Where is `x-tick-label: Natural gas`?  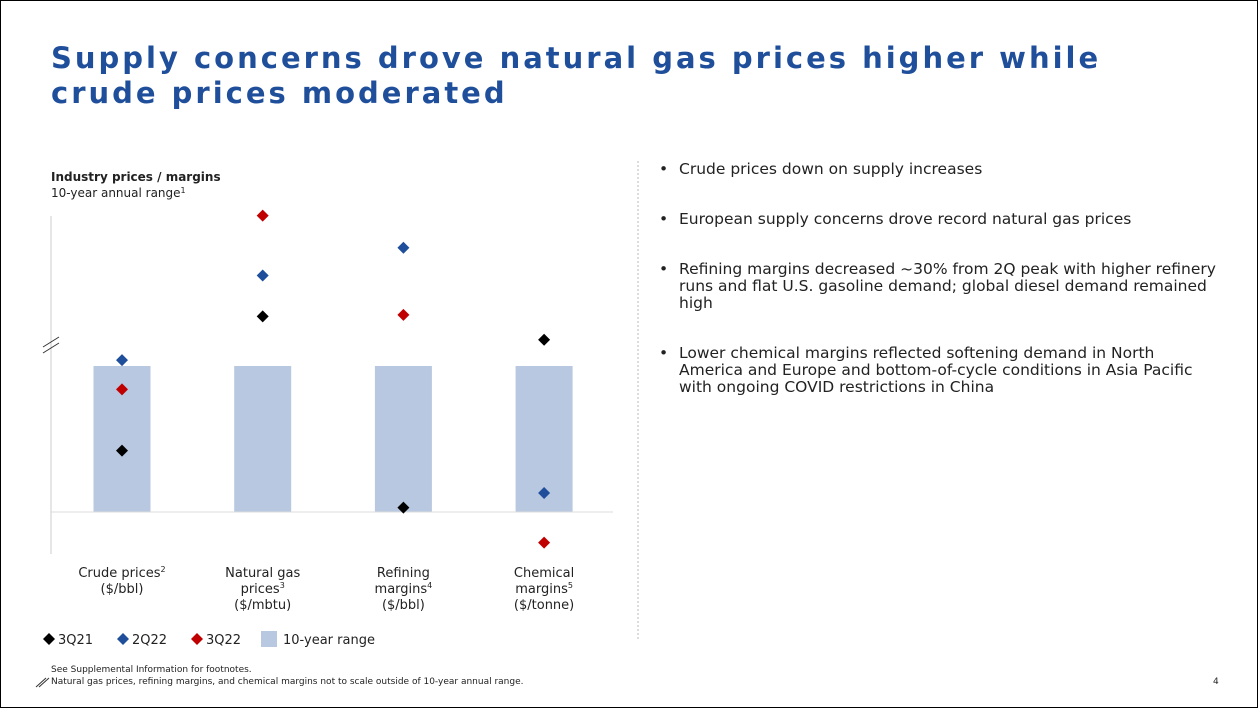 x-tick-label: Natural gas is located at coordinates (262, 573).